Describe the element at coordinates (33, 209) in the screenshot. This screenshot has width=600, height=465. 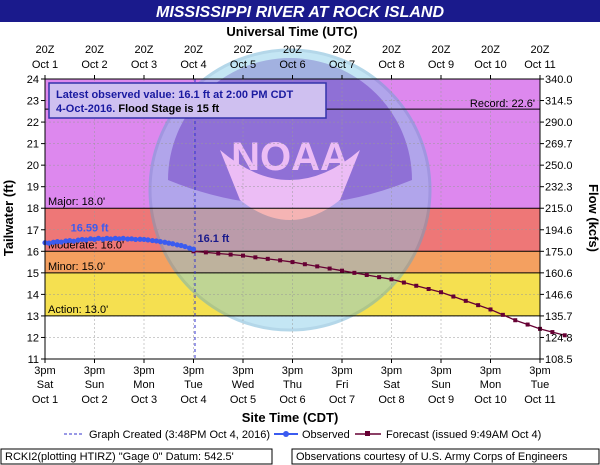
I see `left-tick-label: 18` at that location.